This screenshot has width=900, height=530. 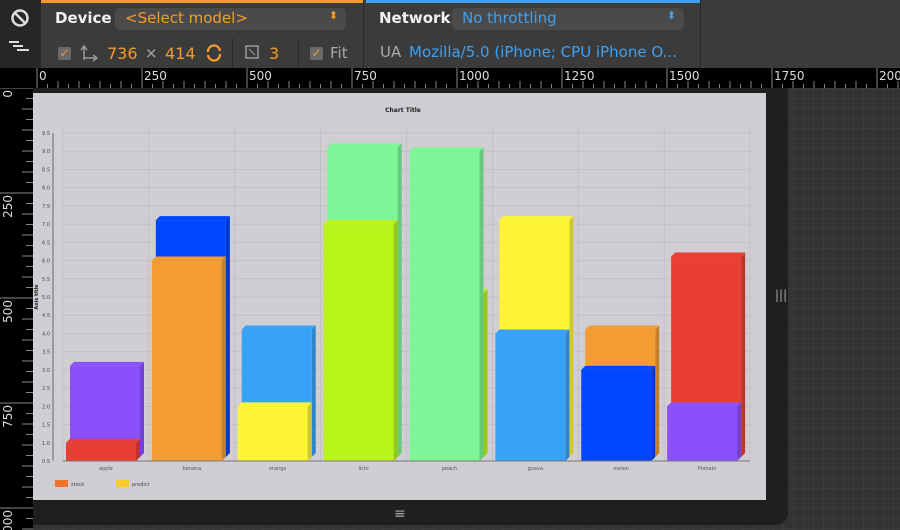 What do you see at coordinates (46, 243) in the screenshot?
I see `y-tick-label: 6.5` at bounding box center [46, 243].